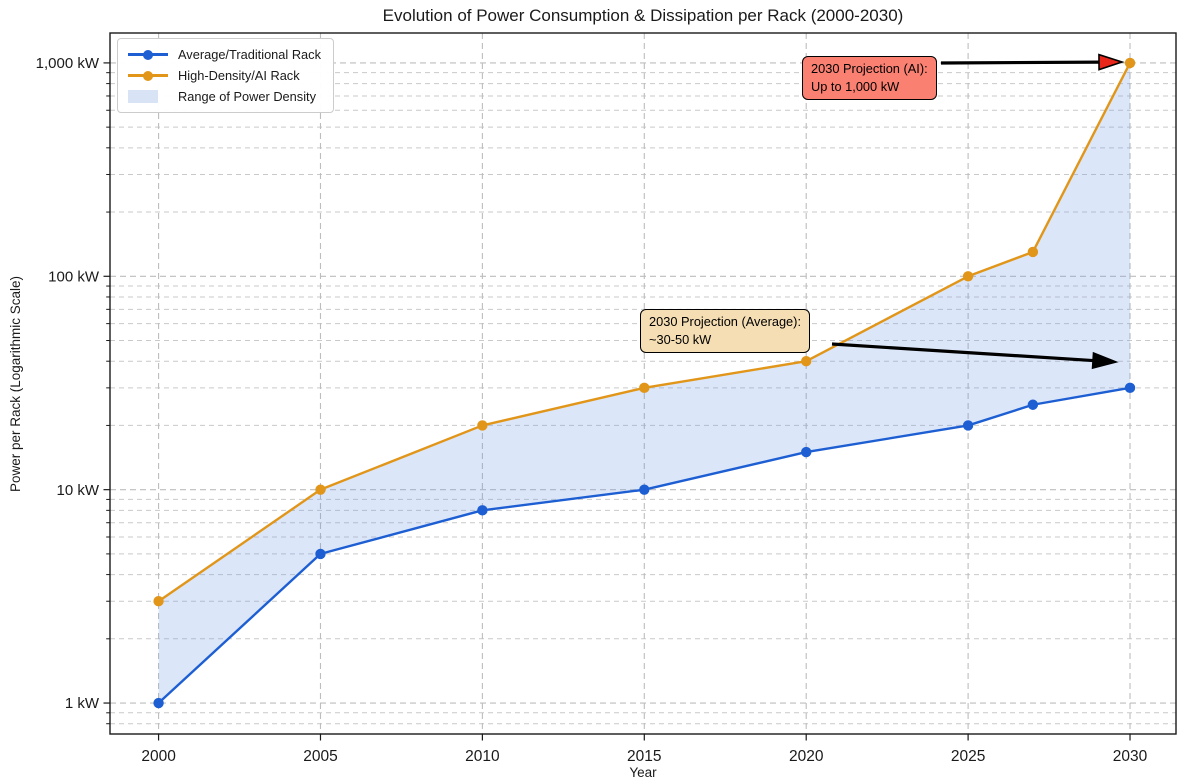 The height and width of the screenshot is (784, 1190). I want to click on legend-item-high-density-rack: High-Density/AI Rack, so click(224, 75).